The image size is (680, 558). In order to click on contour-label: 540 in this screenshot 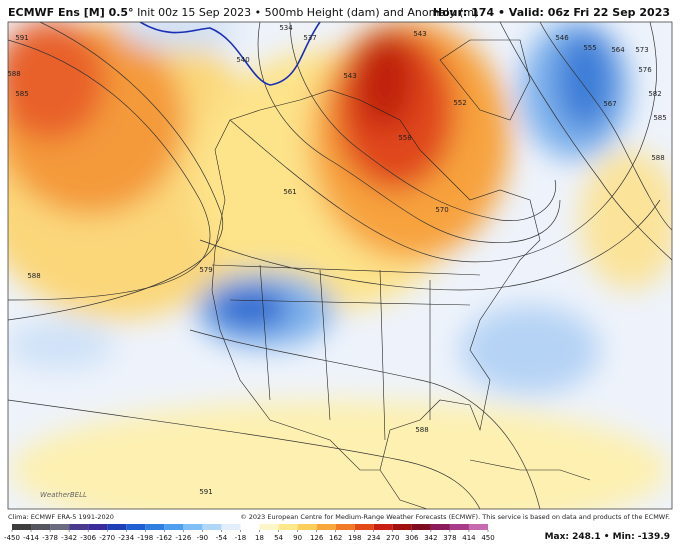, I will do `click(242, 60)`.